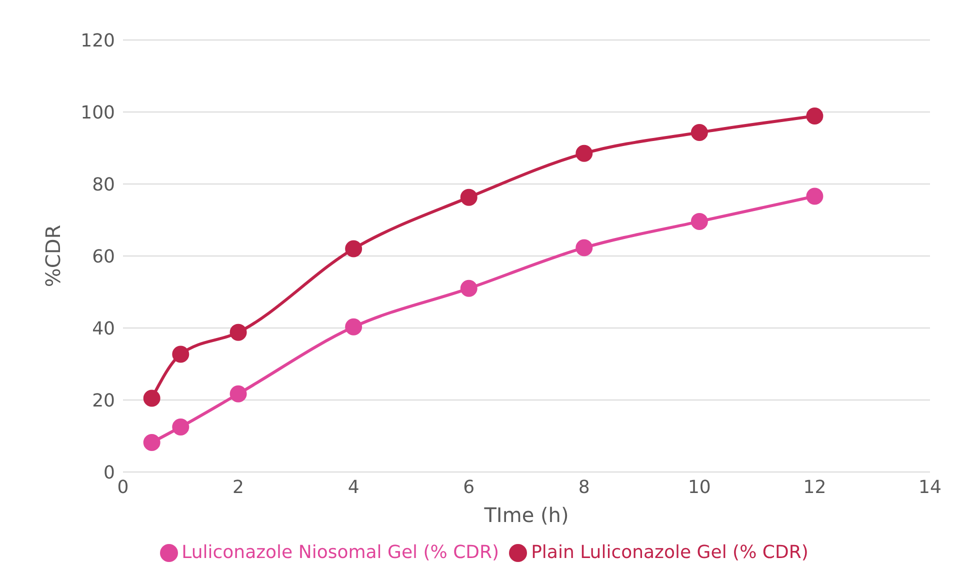 This screenshot has width=959, height=579. Describe the element at coordinates (103, 329) in the screenshot. I see `y-tick-label: 40` at that location.